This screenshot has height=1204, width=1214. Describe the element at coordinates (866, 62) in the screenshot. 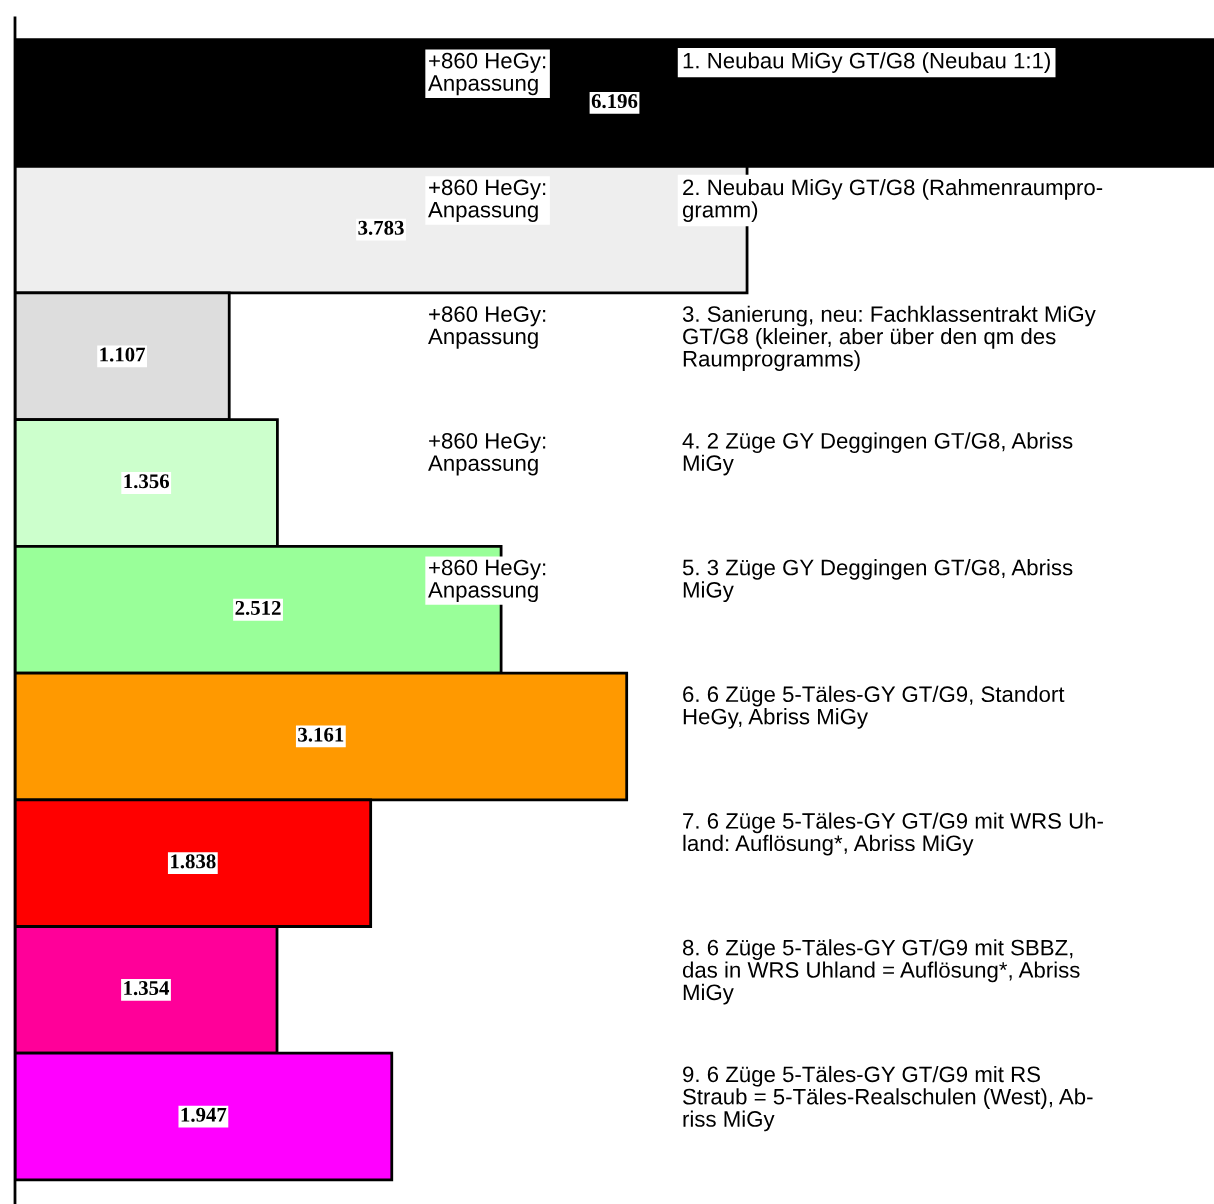

I see `y-tick-label: 1. Neubau MiGy GT/G8 (Neubau 1:1)` at that location.